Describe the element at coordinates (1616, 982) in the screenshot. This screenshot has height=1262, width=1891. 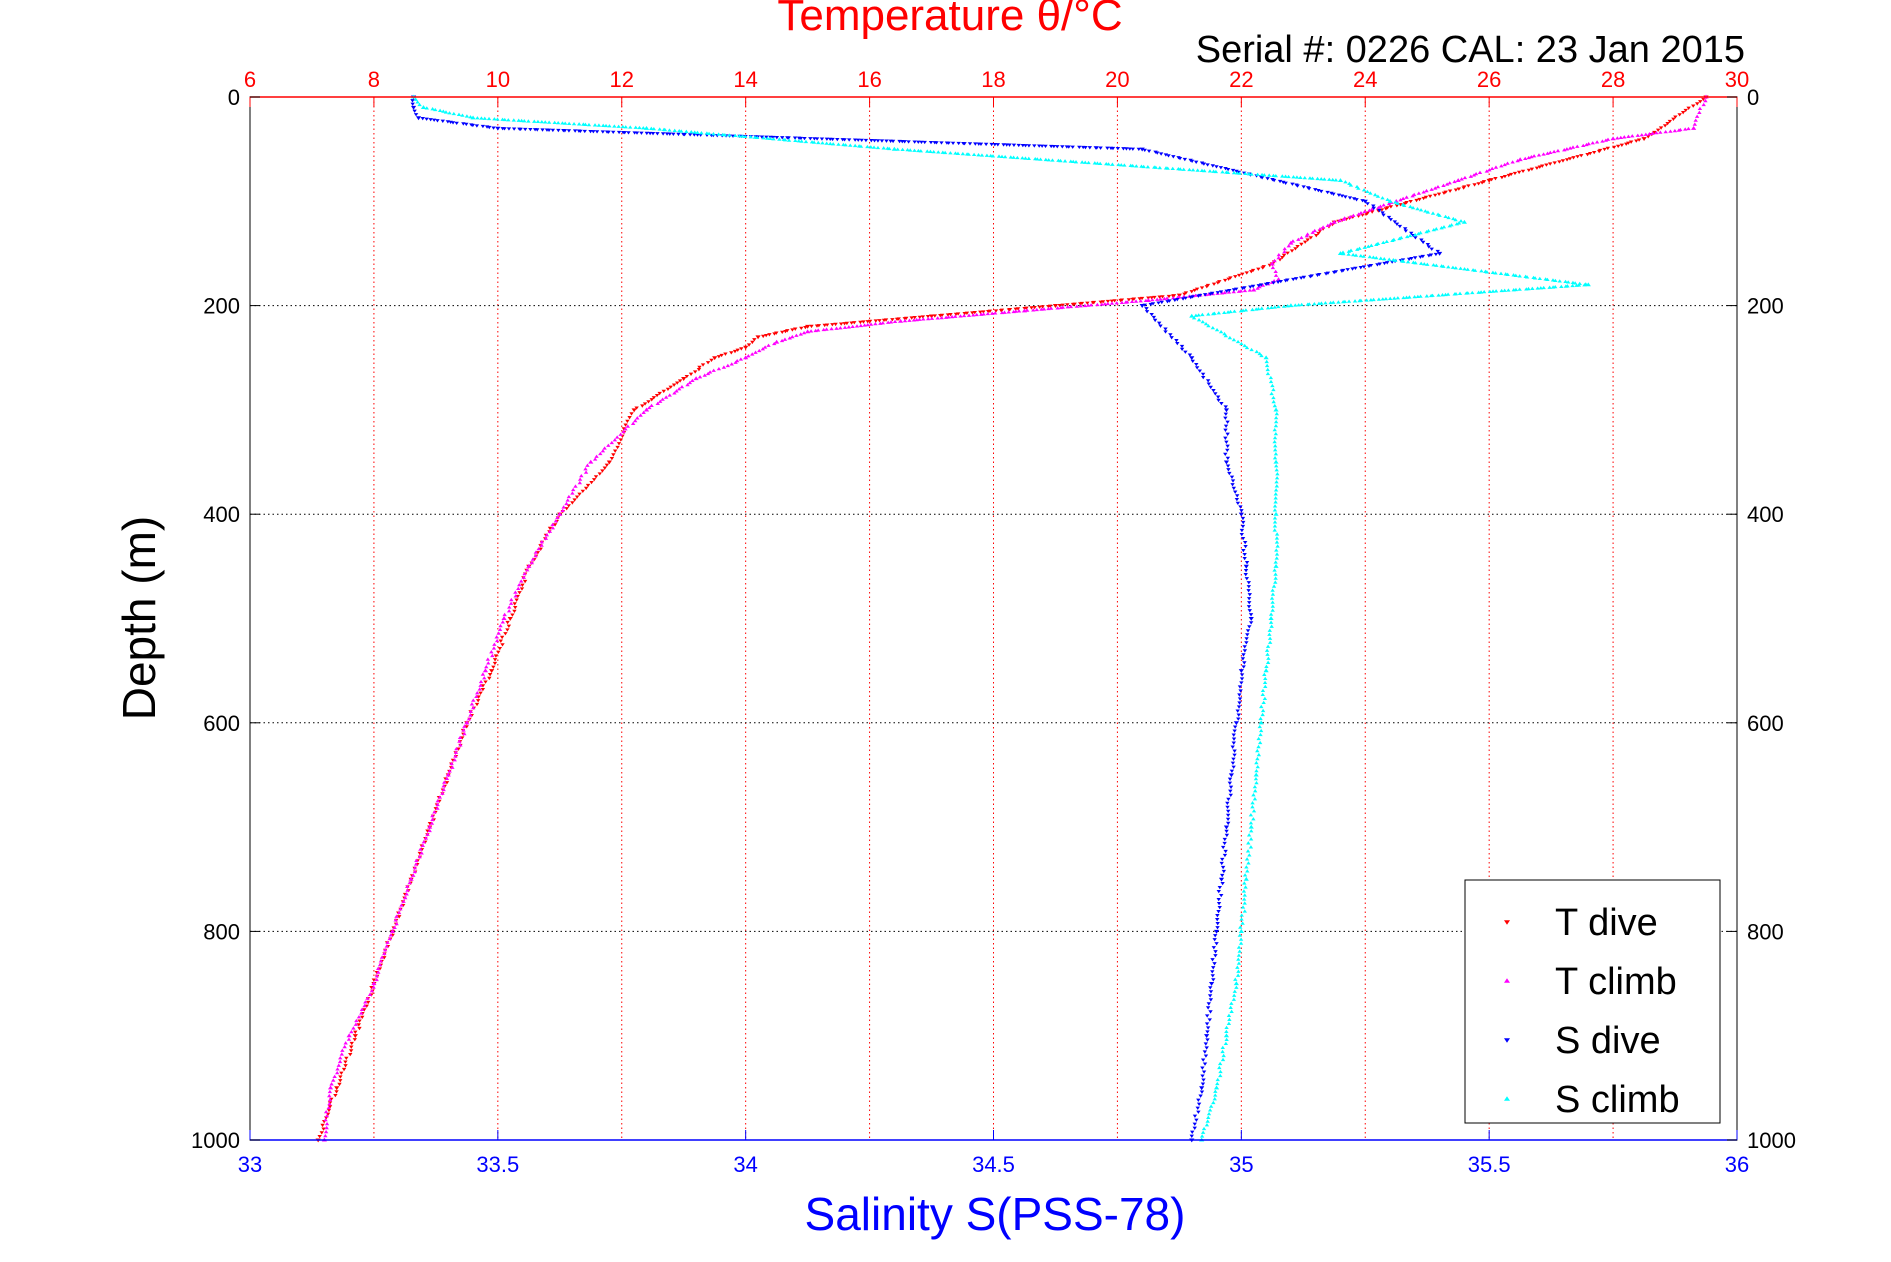
I see `legend-label: T climb` at that location.